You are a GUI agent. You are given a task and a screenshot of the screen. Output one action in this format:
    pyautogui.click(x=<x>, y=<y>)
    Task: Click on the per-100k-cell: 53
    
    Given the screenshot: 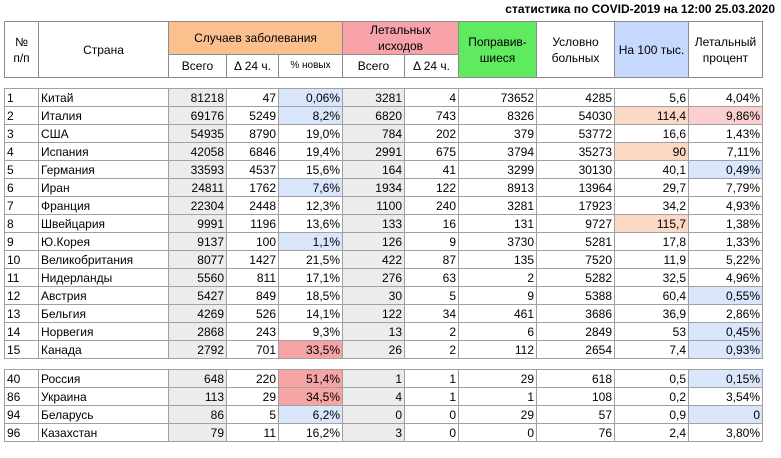 What is the action you would take?
    pyautogui.click(x=651, y=331)
    